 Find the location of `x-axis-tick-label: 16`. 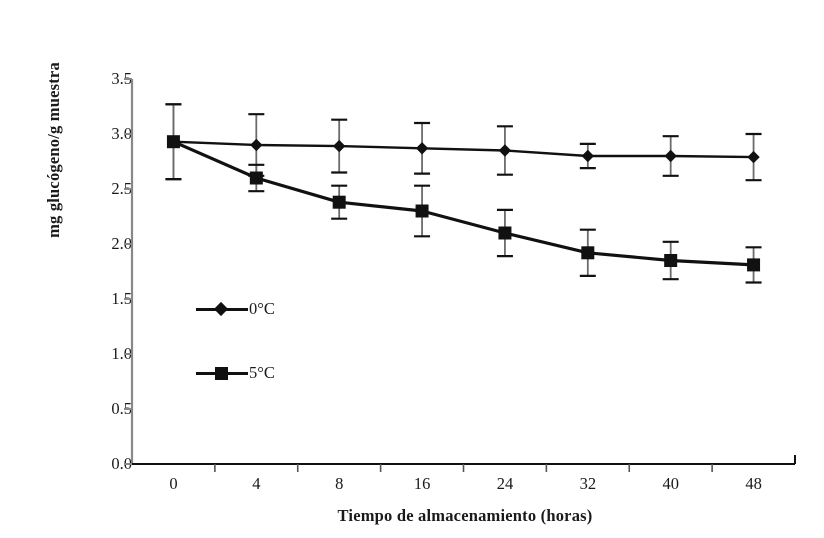

x-axis-tick-label: 16 is located at coordinates (422, 483).